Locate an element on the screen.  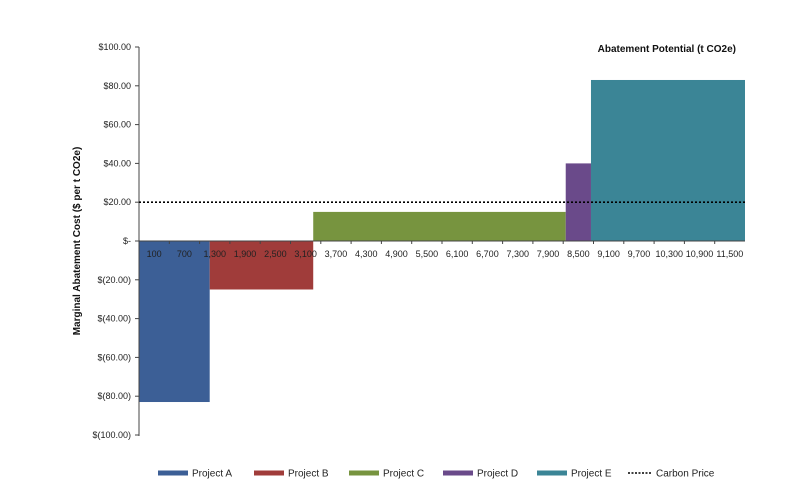
x-tick-label: 10,300 is located at coordinates (669, 254).